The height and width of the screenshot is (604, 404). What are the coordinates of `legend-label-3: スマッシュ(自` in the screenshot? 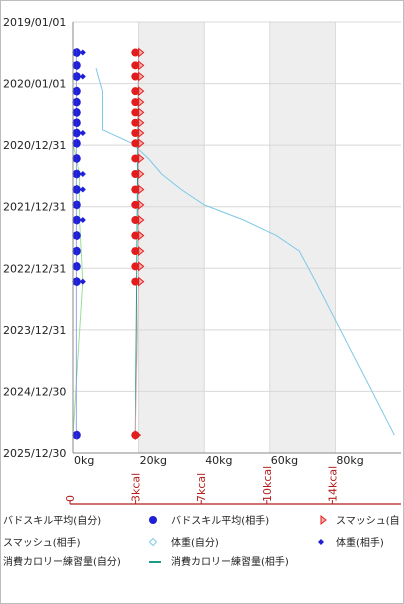 It's located at (368, 520).